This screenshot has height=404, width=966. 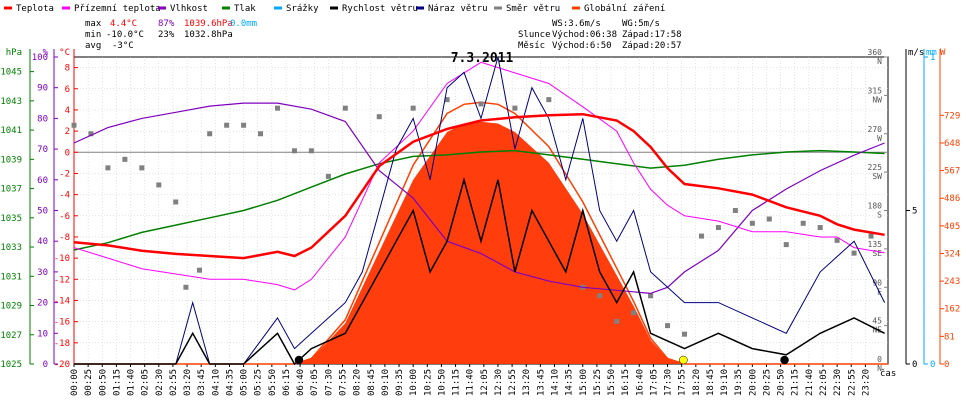 What do you see at coordinates (534, 35) in the screenshot?
I see `info-sun-label: Slunce` at bounding box center [534, 35].